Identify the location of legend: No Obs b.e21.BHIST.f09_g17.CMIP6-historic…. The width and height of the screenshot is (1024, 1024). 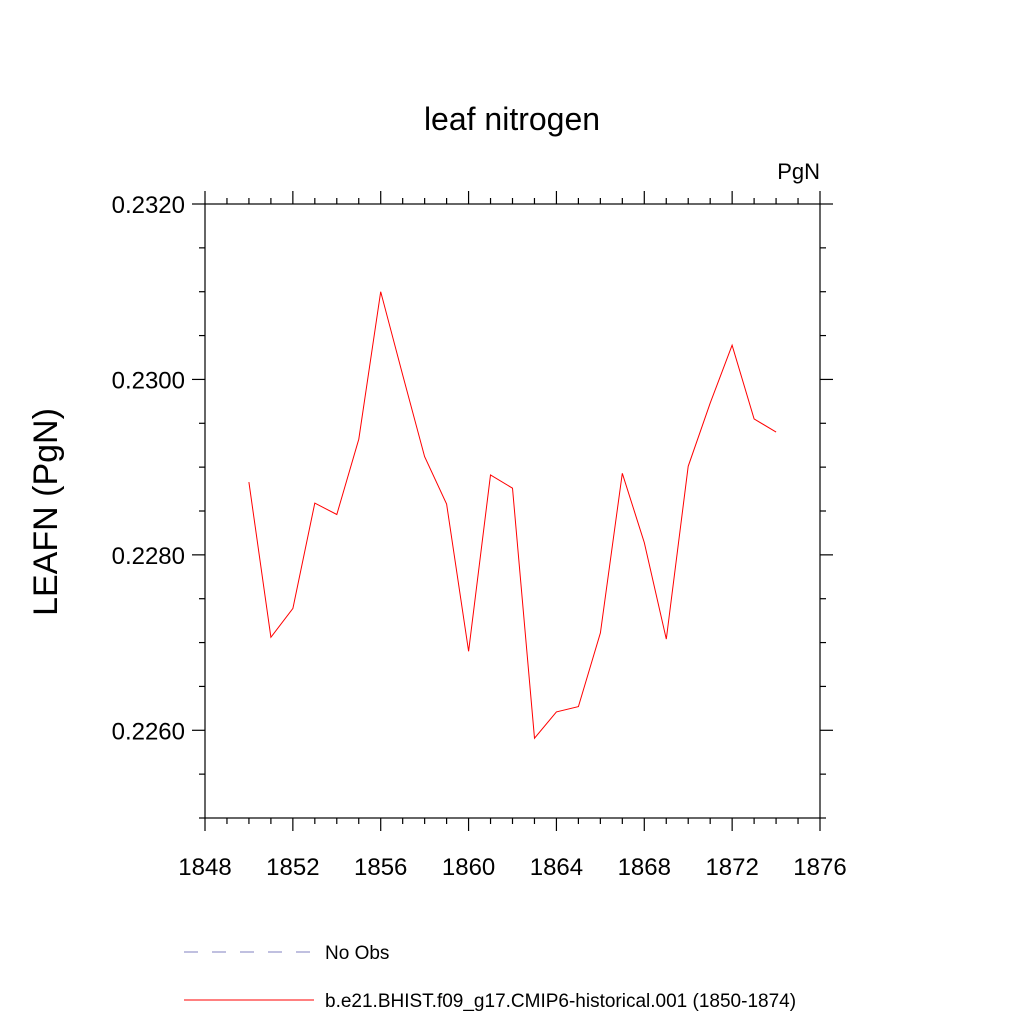
(490, 977).